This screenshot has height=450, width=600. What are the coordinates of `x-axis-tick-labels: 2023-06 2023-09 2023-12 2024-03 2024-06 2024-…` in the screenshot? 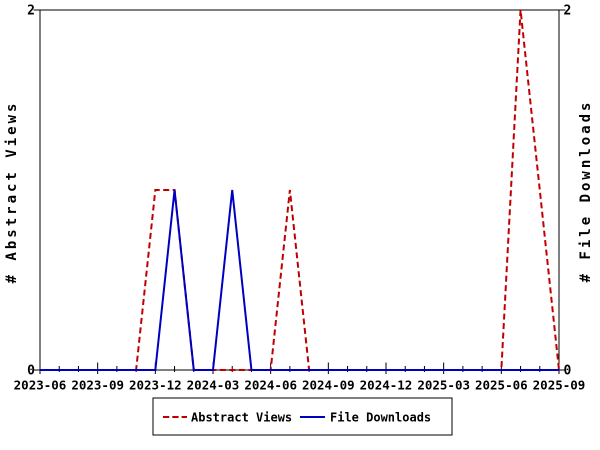 It's located at (300, 385).